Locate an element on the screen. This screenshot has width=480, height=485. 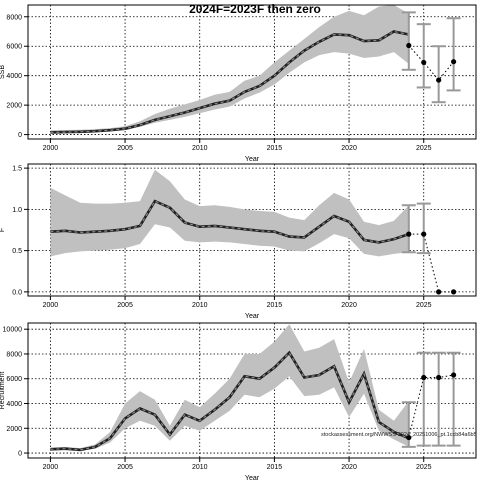
y-tick-label: 1.5 is located at coordinates (17, 169).